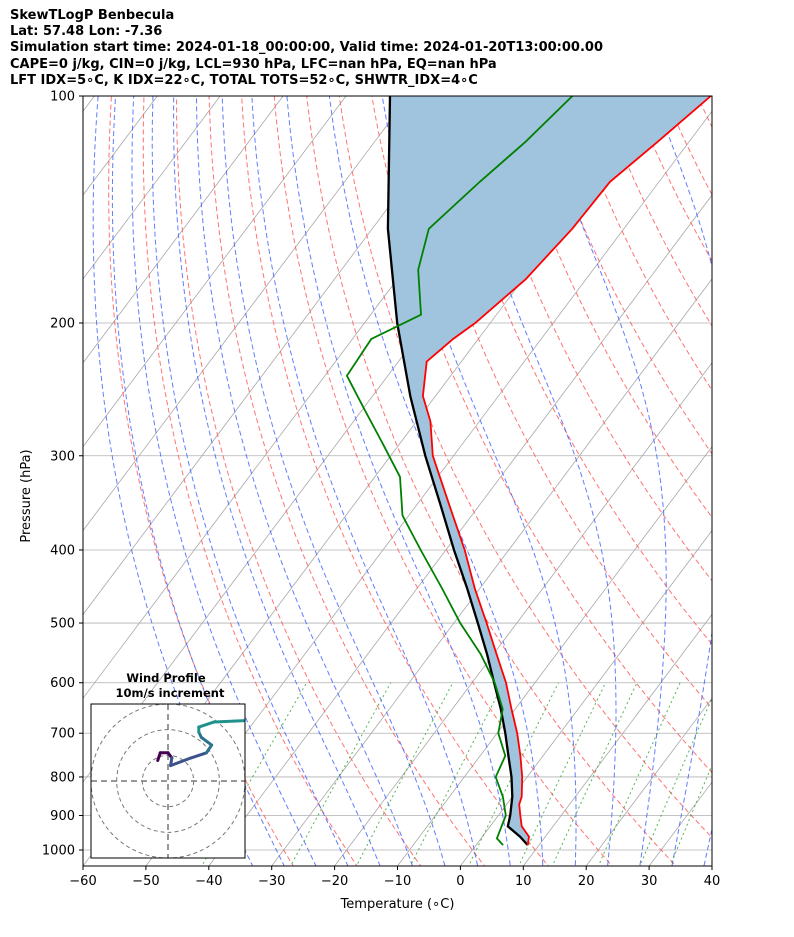 This screenshot has height=937, width=794. What do you see at coordinates (397, 904) in the screenshot?
I see `x-axis-label: Temperature (∘C)` at bounding box center [397, 904].